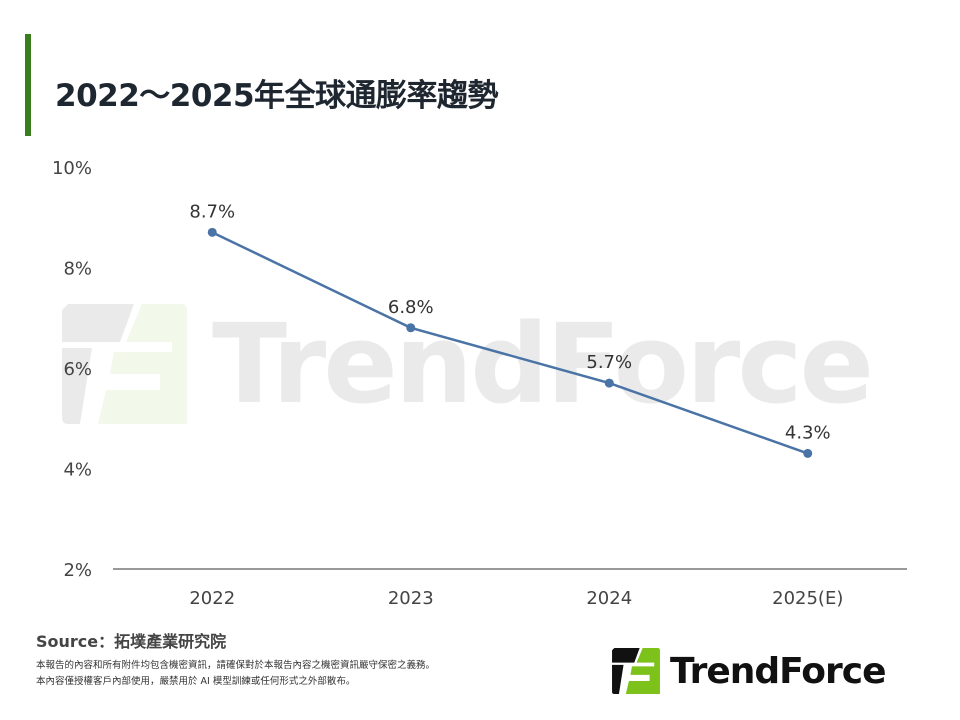 The height and width of the screenshot is (720, 960). Describe the element at coordinates (77, 269) in the screenshot. I see `y-tick-label: 8%` at that location.